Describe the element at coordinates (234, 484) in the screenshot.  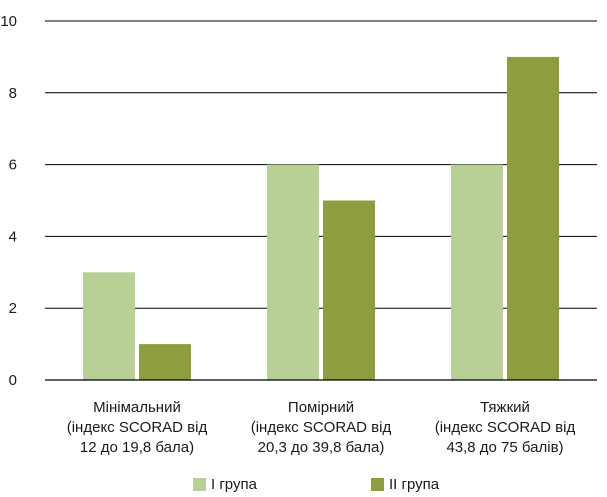
I see `legend-label-group-1: I група` at that location.